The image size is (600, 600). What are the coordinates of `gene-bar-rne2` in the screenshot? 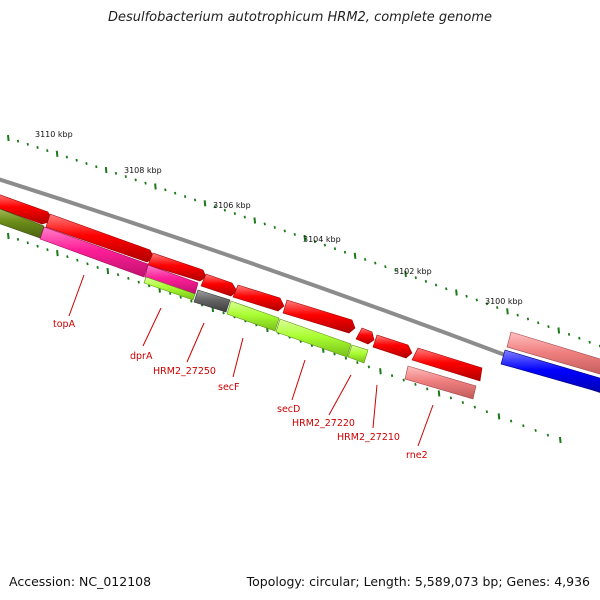 It's located at (440, 382).